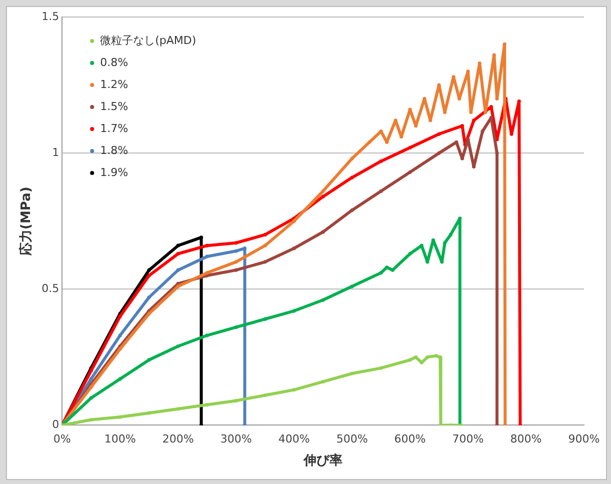  I want to click on x-tick-label: 200%, so click(178, 439).